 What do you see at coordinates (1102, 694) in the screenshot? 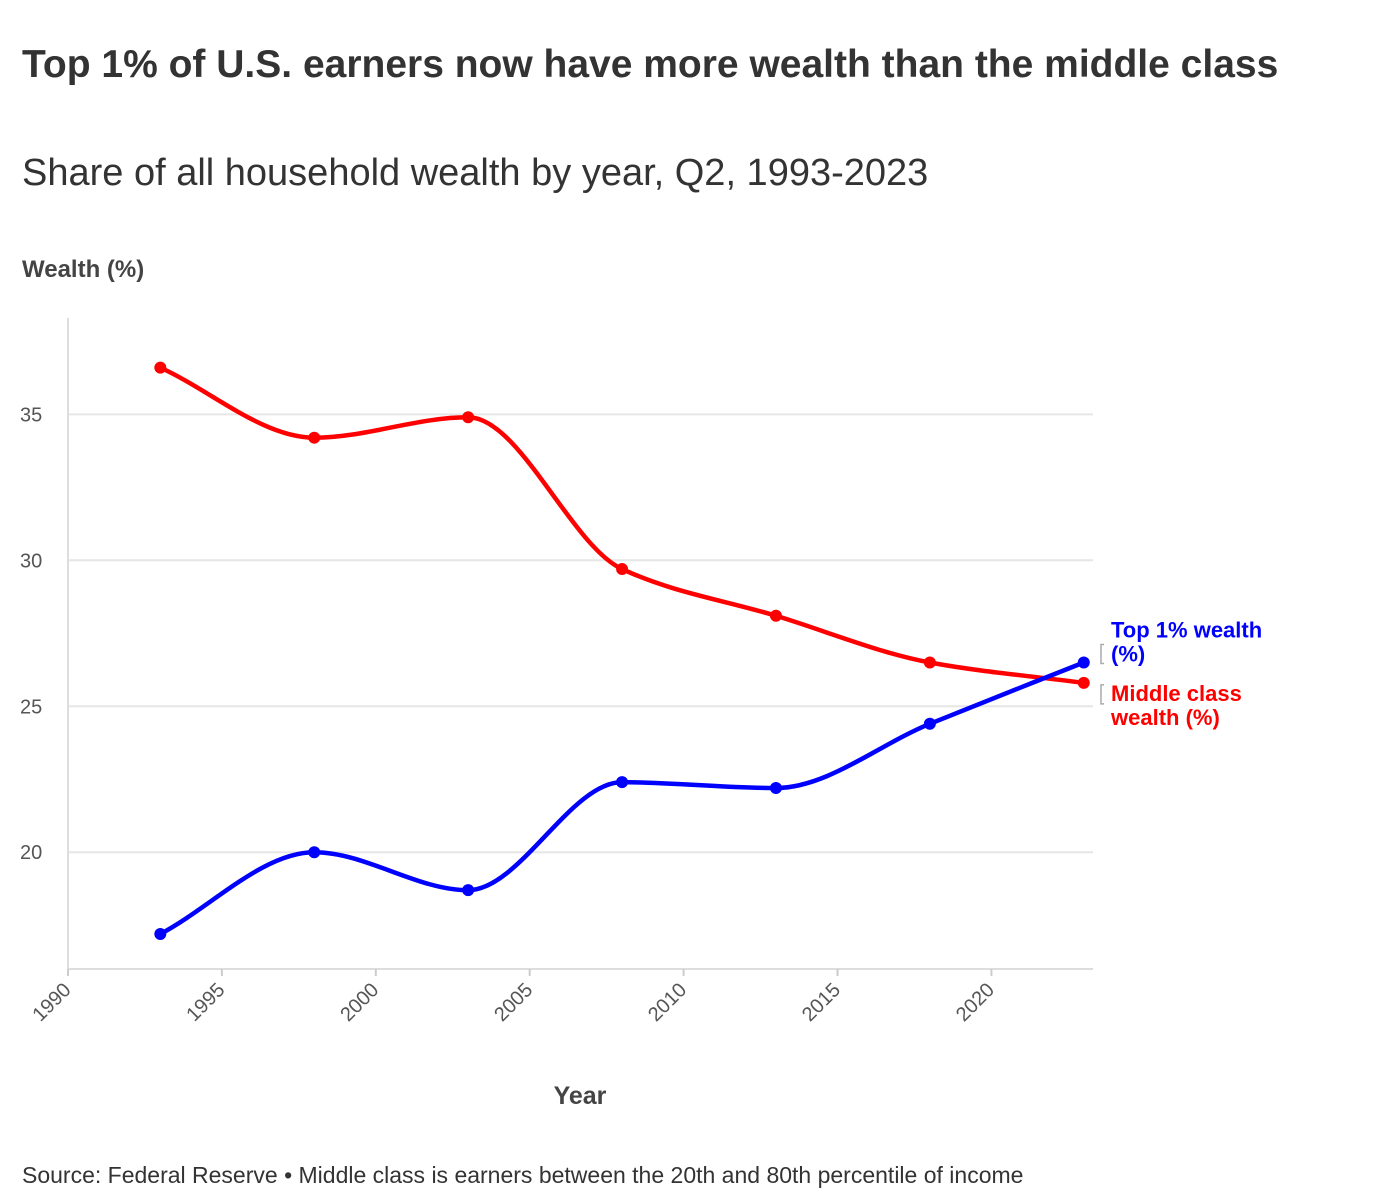
I see `label-connector-middle-class` at bounding box center [1102, 694].